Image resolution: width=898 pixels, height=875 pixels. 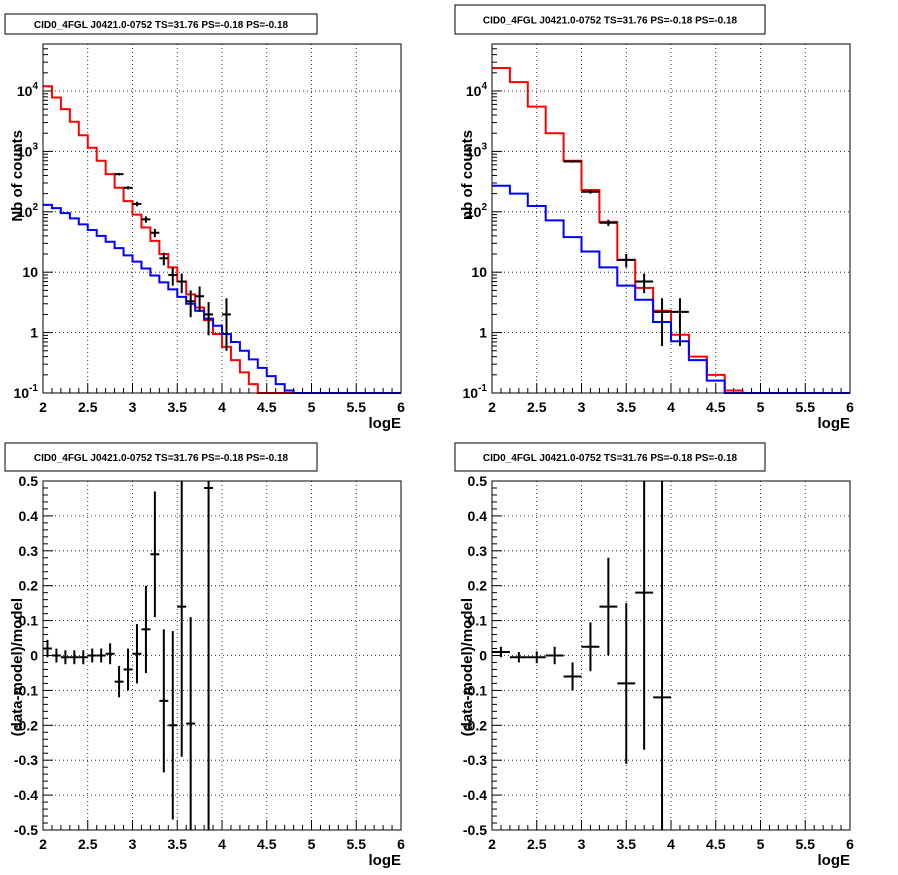 What do you see at coordinates (29, 481) in the screenshot?
I see `y-tick-label: 0.5` at bounding box center [29, 481].